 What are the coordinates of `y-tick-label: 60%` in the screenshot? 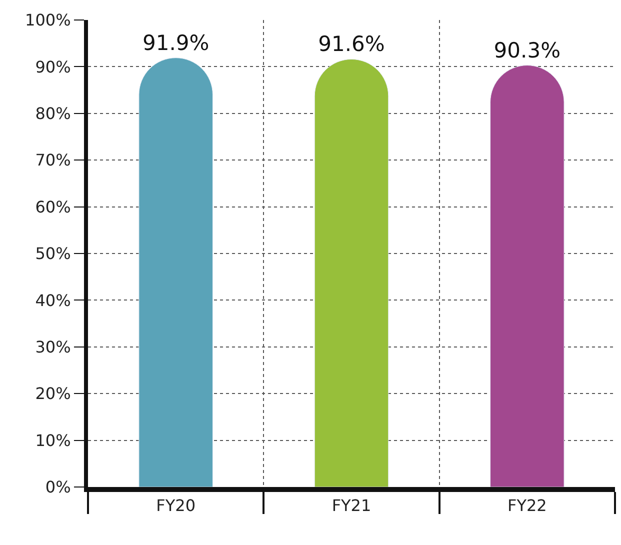 It's located at (53, 206).